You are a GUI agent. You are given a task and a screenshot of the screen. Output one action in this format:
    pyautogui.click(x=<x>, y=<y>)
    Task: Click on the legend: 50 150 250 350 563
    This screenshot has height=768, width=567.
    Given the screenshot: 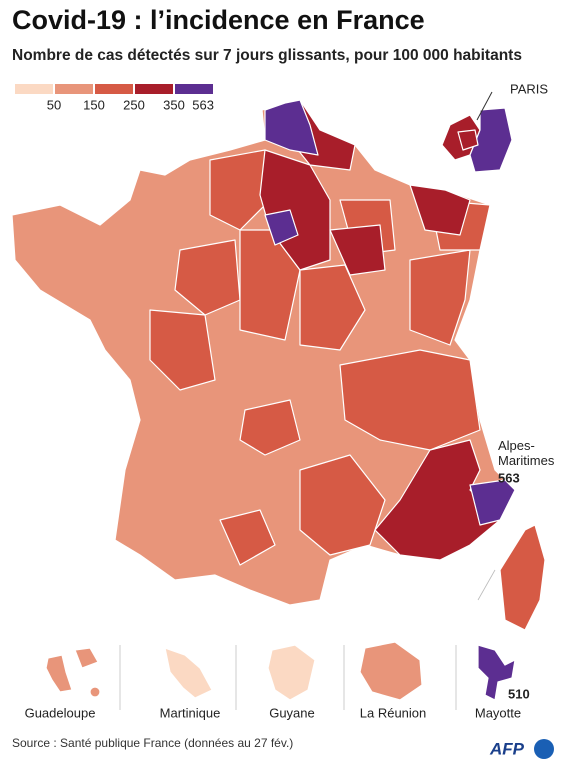 What is the action you would take?
    pyautogui.click(x=114, y=98)
    